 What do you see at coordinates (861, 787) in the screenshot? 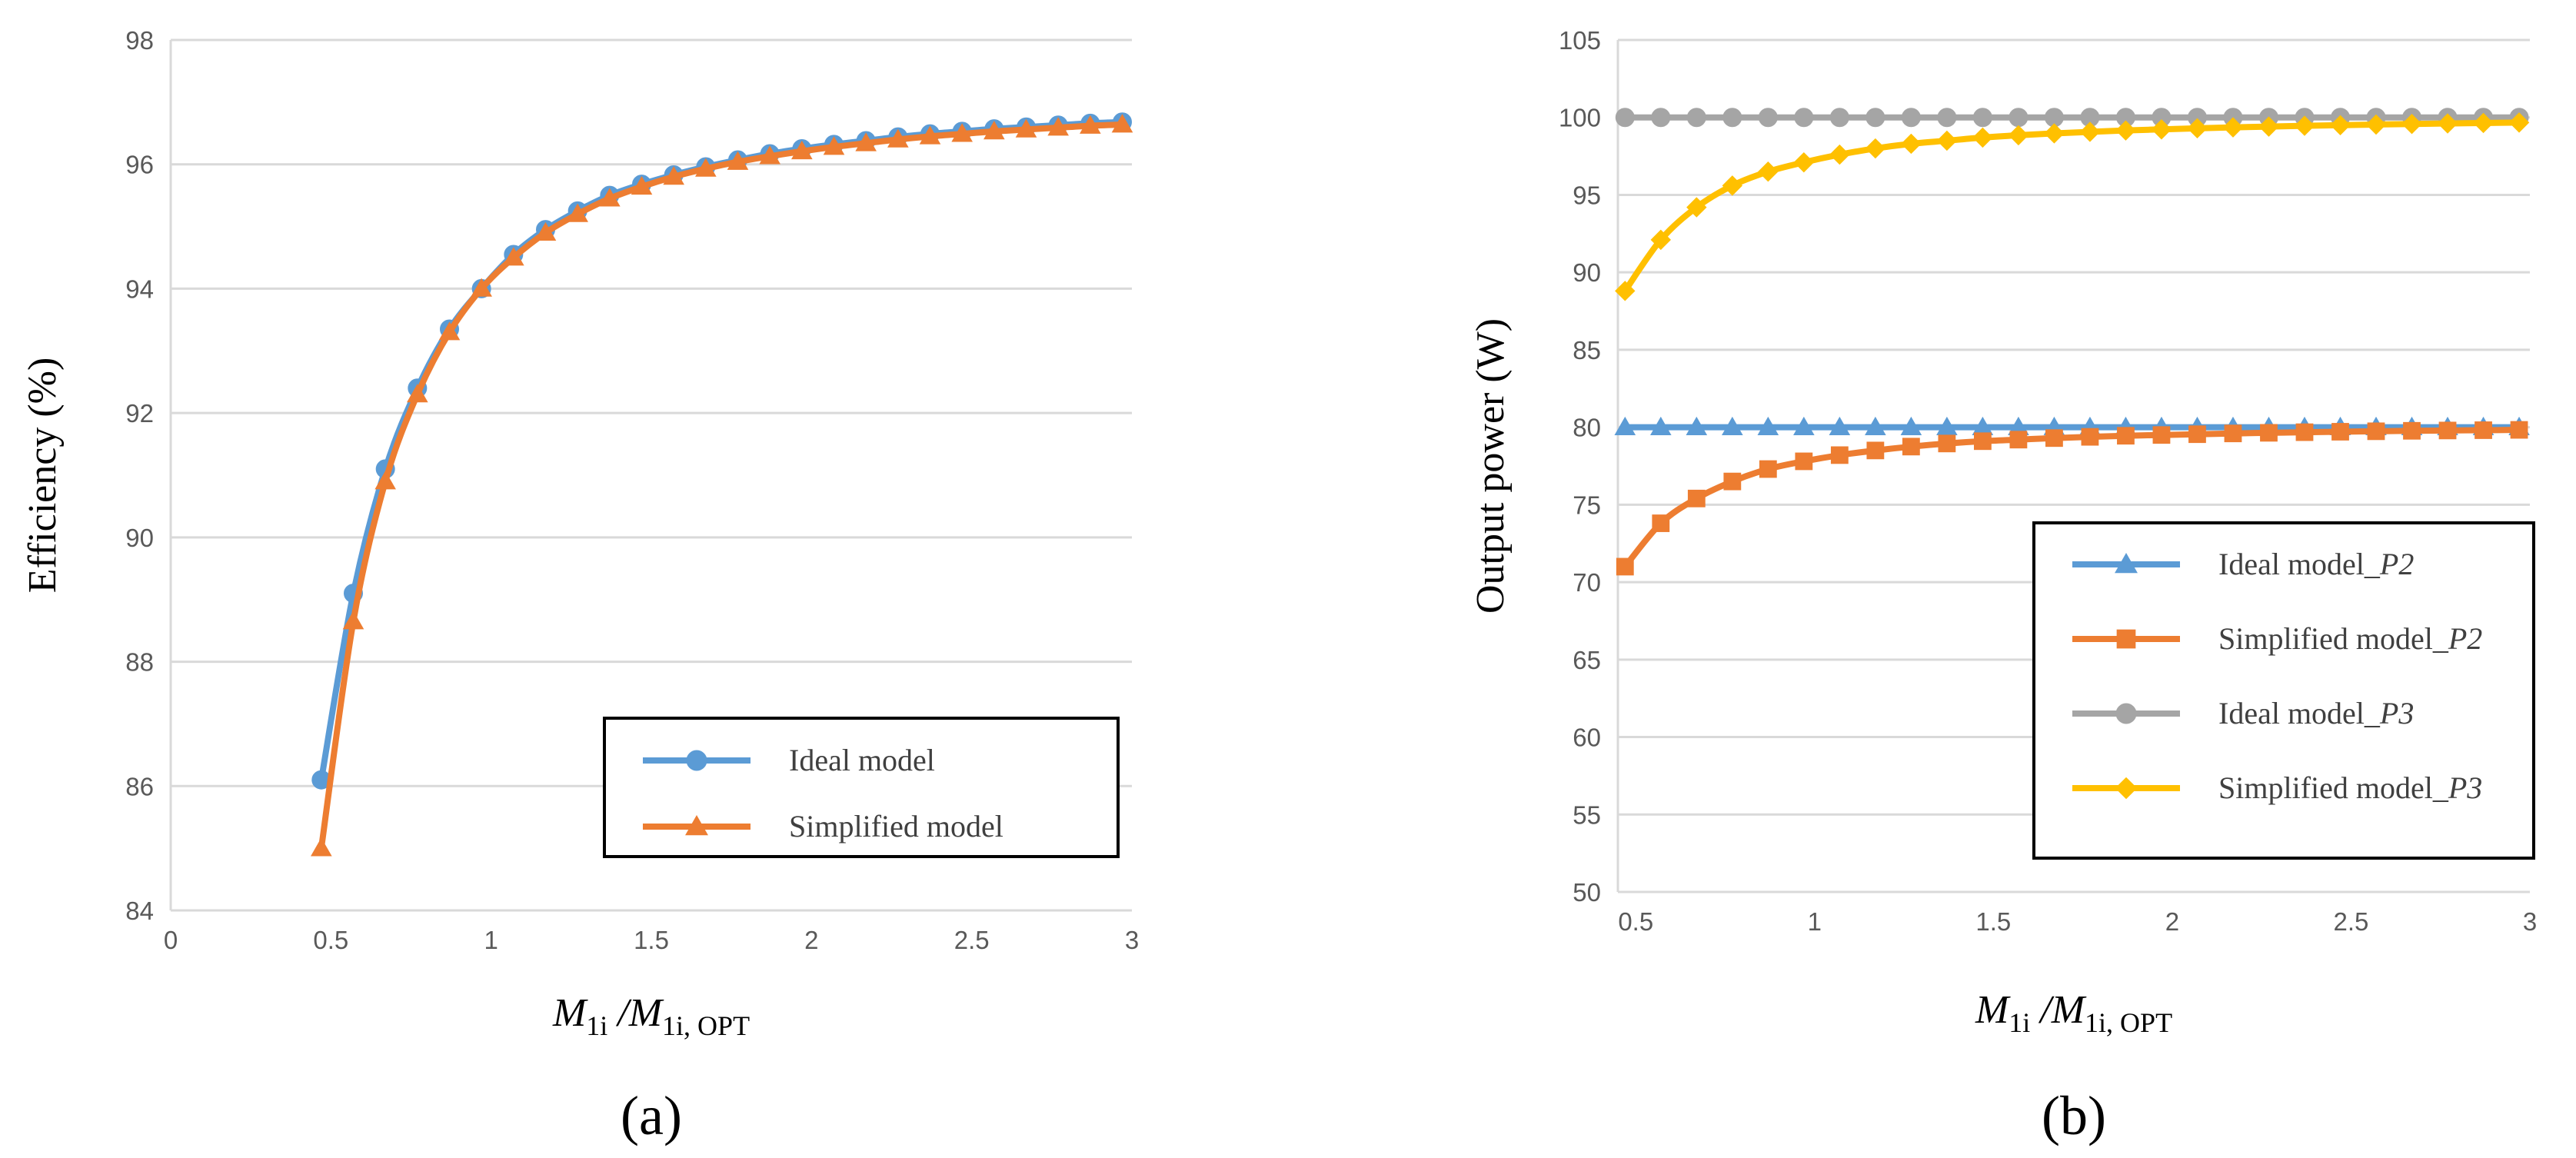
I see `legend: Ideal model Simplified model` at bounding box center [861, 787].